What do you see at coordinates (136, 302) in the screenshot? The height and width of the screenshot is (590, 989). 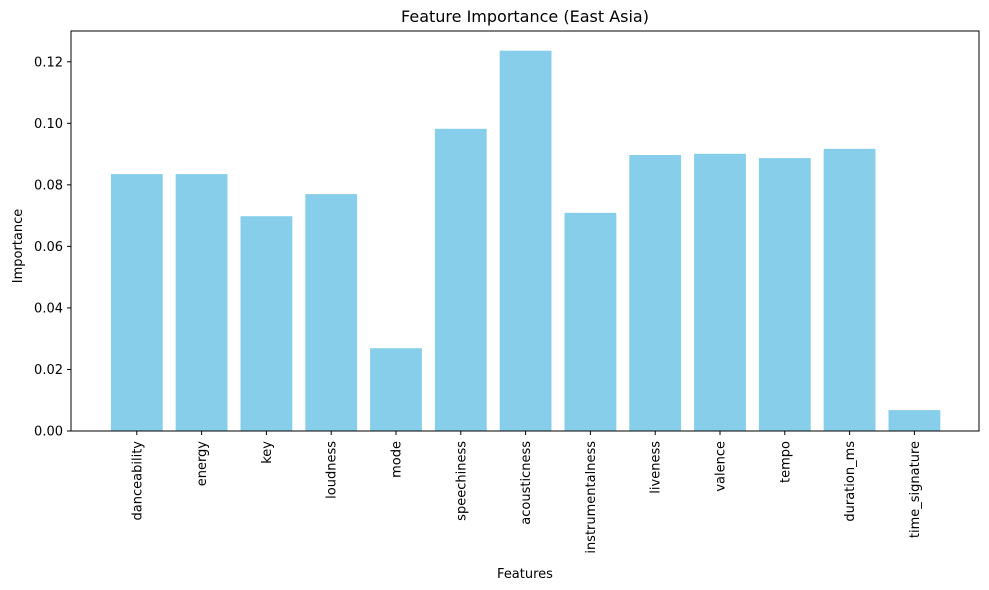 I see `bar-danceability` at bounding box center [136, 302].